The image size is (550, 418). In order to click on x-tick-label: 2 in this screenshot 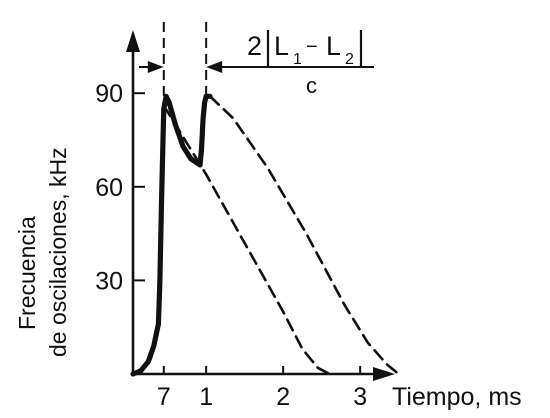, I will do `click(283, 397)`.